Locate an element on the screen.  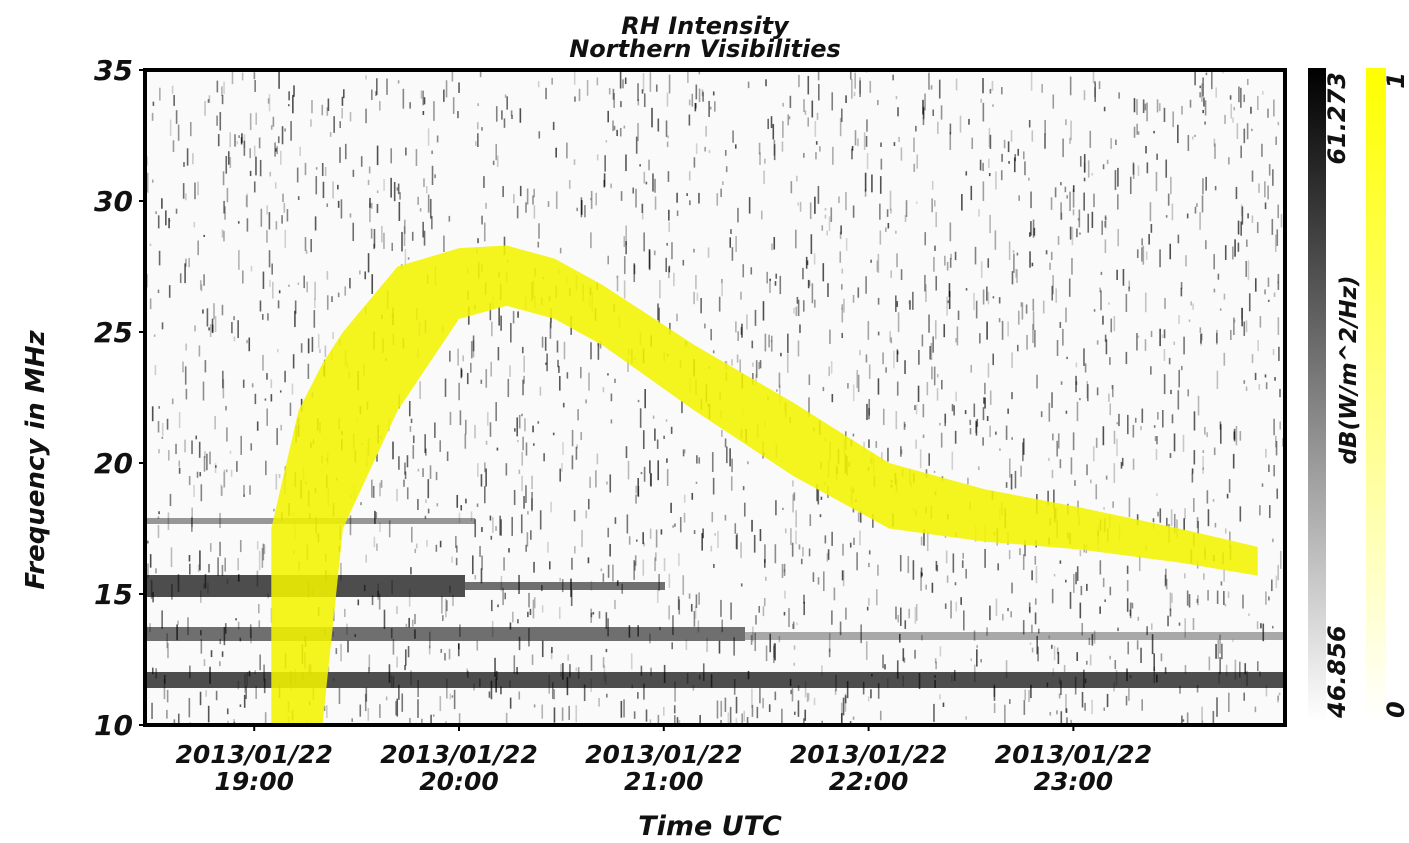
x-tick-label: 19:00 is located at coordinates (254, 781).